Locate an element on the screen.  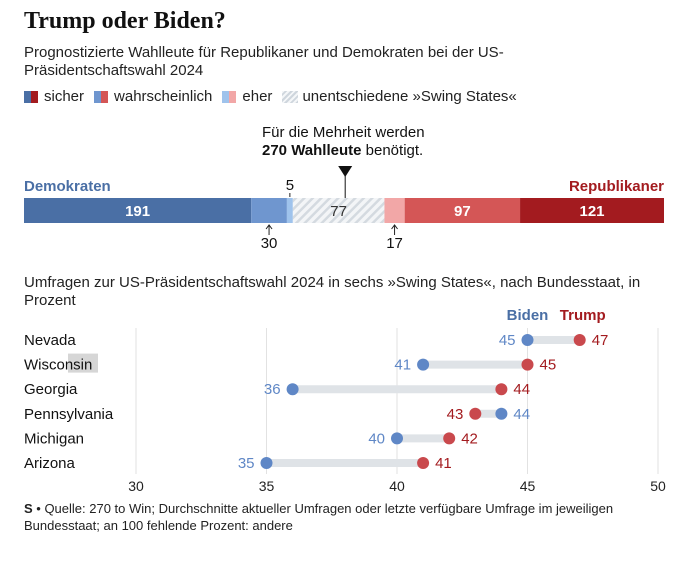
state-label: Georgia is located at coordinates (51, 389).